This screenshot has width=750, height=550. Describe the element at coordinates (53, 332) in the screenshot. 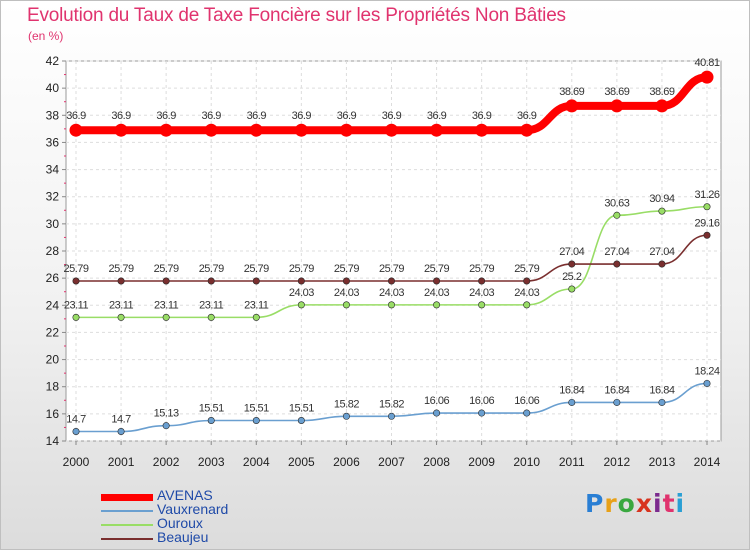

I see `y-tick-label: 22` at that location.